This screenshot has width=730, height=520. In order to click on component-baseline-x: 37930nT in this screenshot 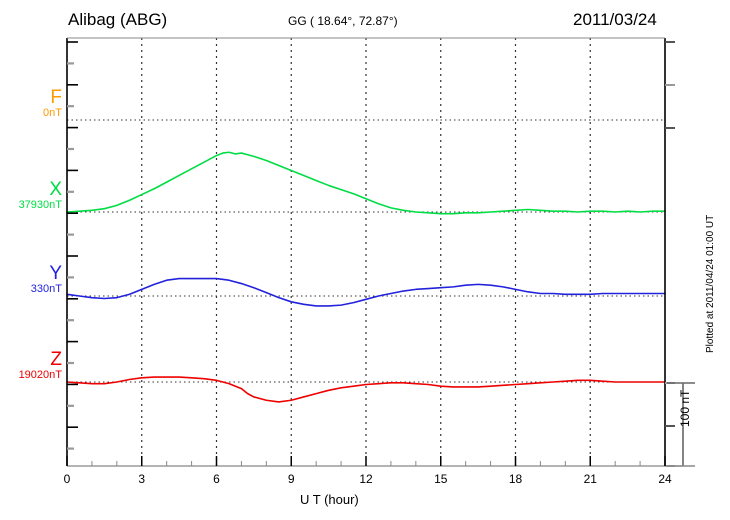, I will do `click(40, 205)`.